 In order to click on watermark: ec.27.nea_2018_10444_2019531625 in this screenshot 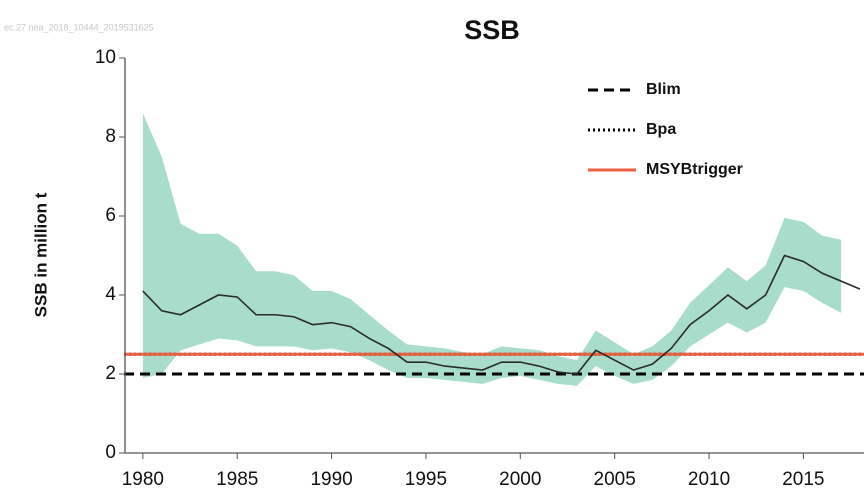, I will do `click(79, 27)`.